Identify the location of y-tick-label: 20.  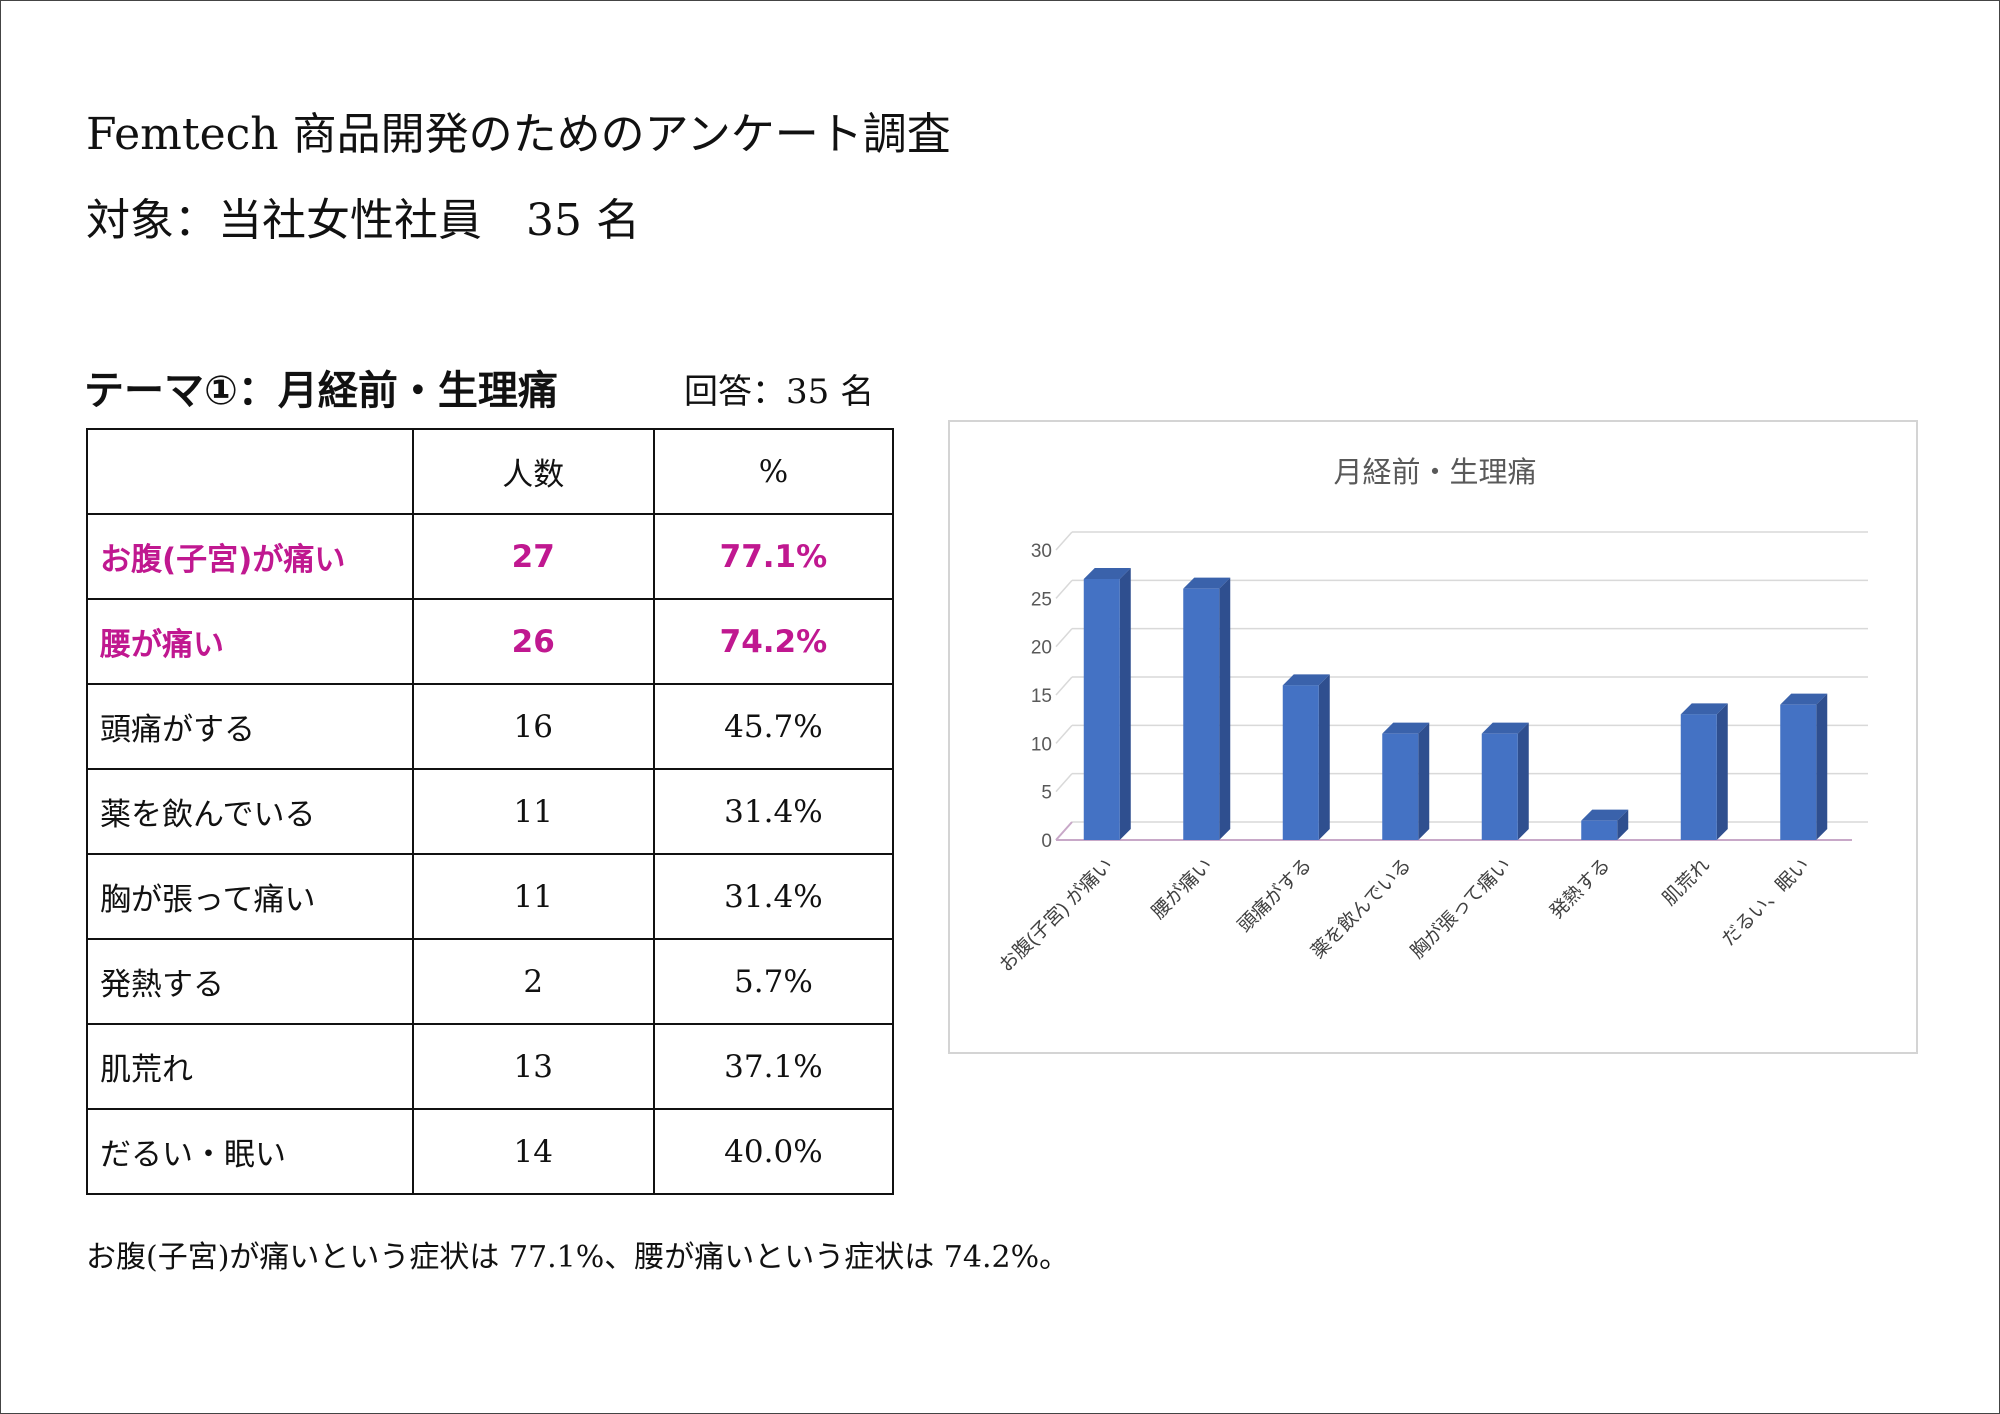
(1041, 648).